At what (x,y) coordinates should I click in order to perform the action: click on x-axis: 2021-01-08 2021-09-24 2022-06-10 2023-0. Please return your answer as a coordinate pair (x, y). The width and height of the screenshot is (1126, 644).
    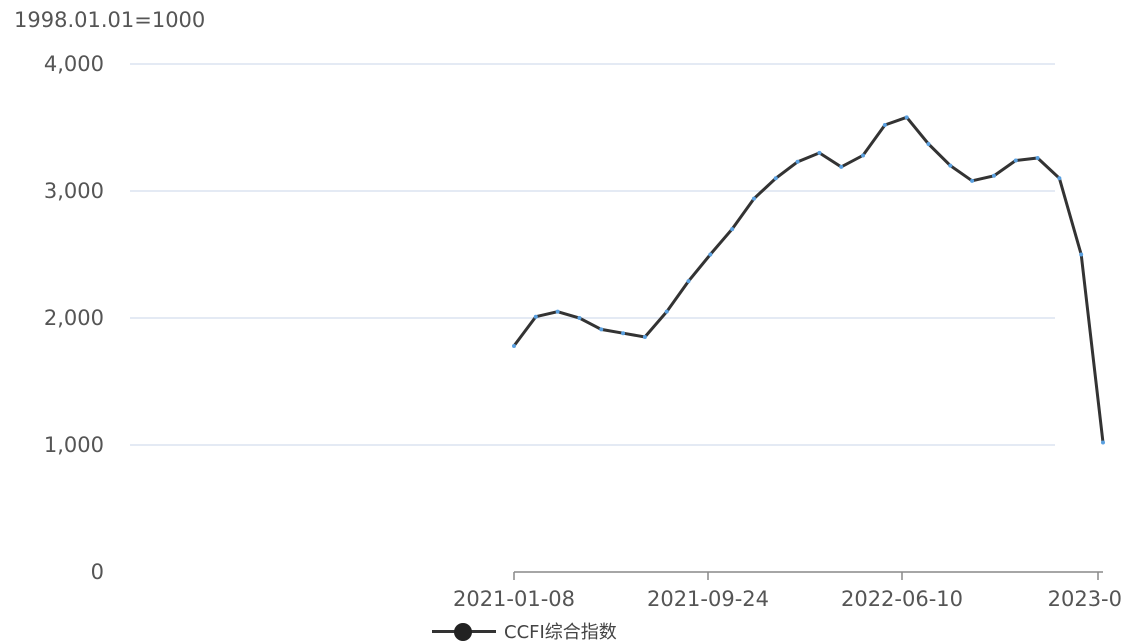
    Looking at the image, I should click on (787, 591).